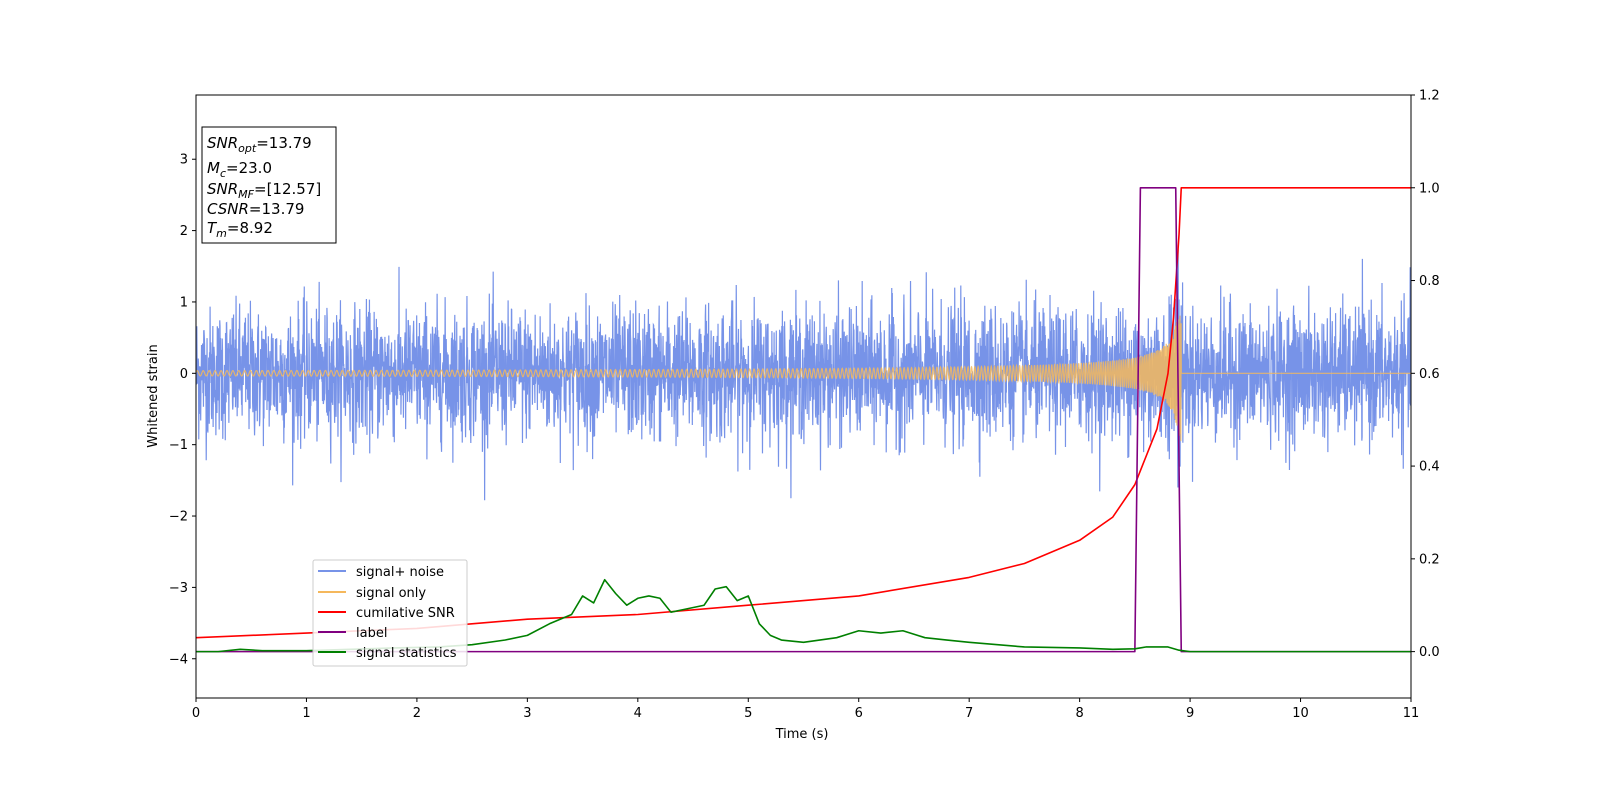 This screenshot has width=1600, height=800. I want to click on x-tick-label: 10, so click(1300, 713).